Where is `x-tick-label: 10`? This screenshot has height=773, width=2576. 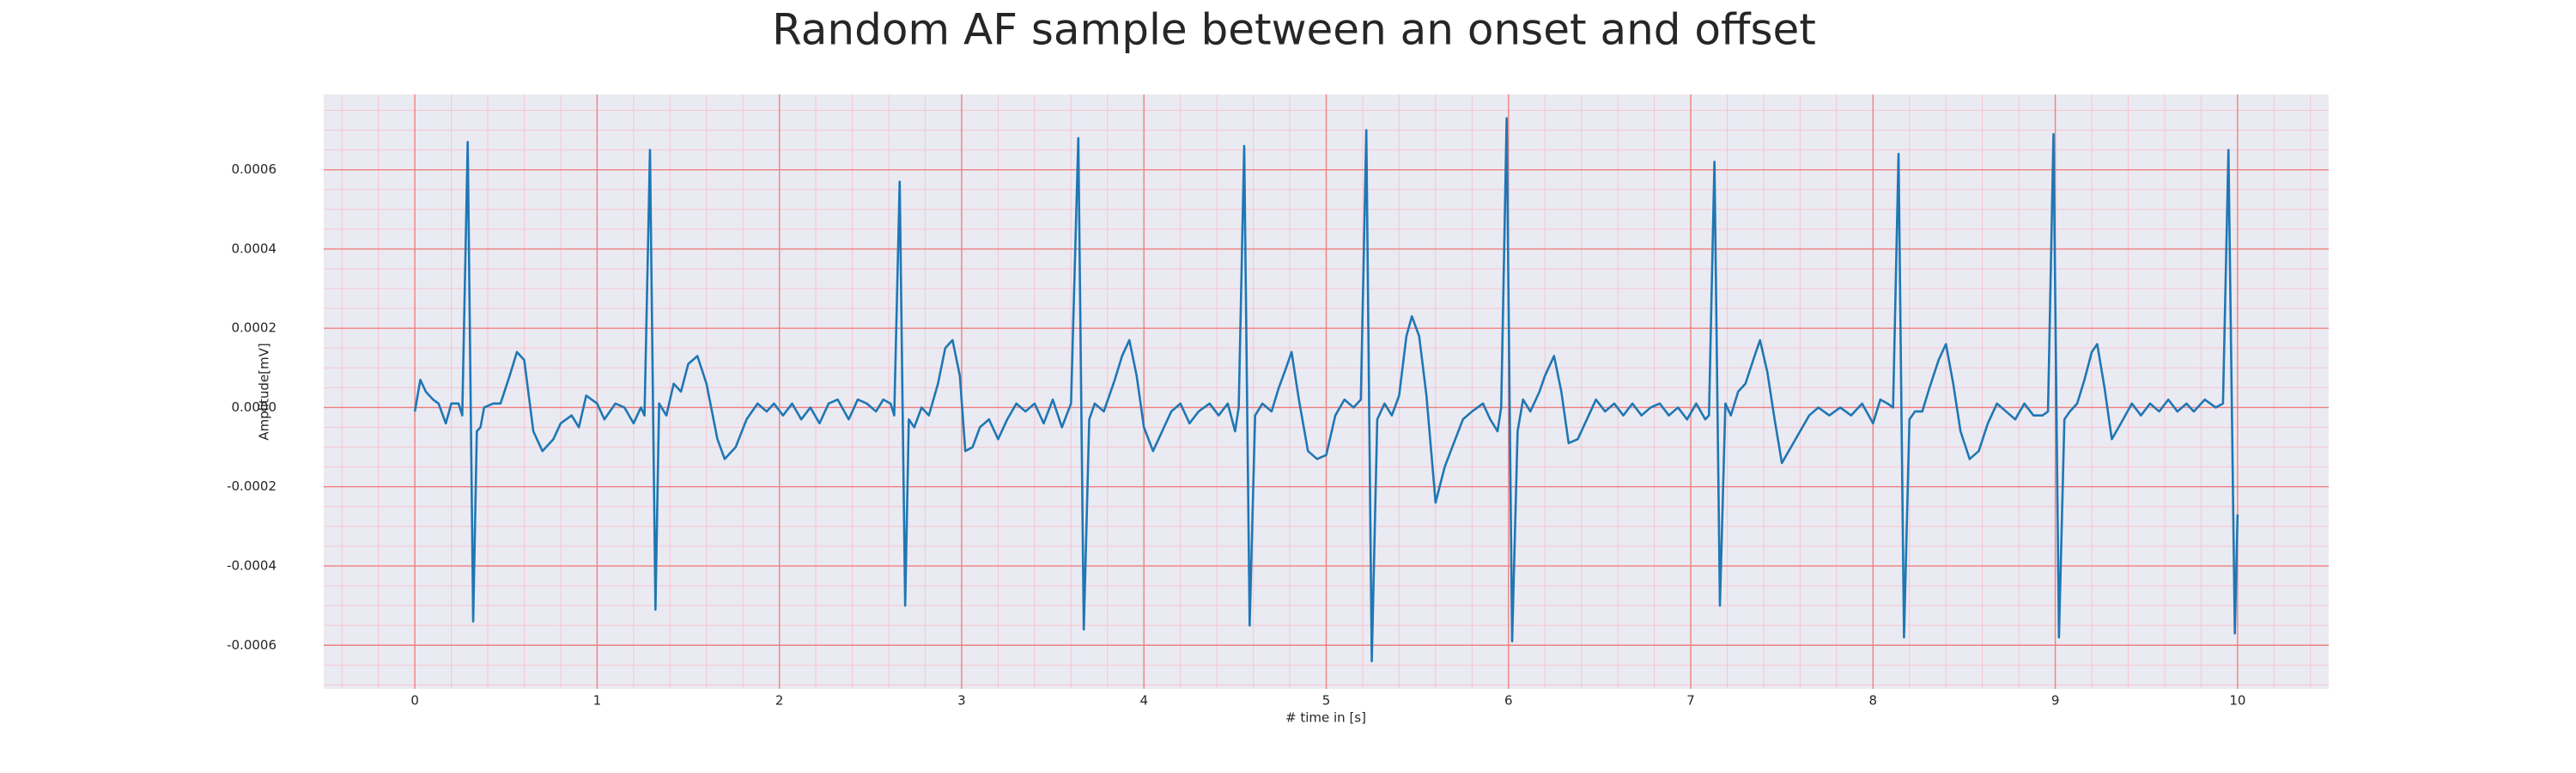 x-tick-label: 10 is located at coordinates (2237, 701).